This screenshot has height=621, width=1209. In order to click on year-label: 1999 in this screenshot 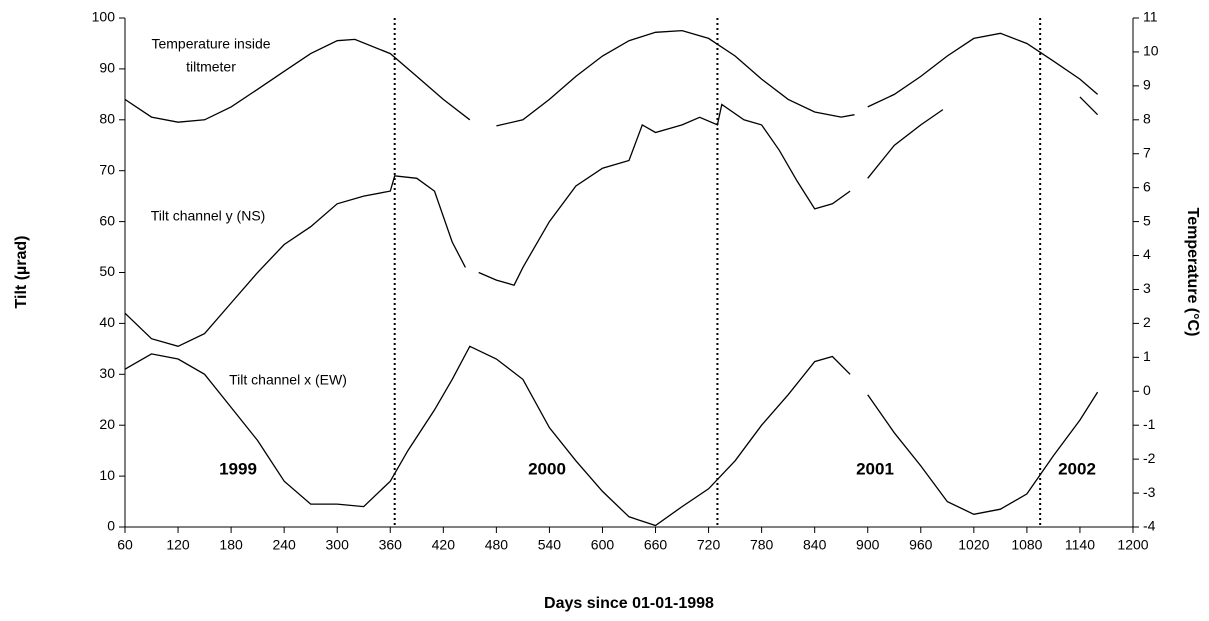, I will do `click(238, 468)`.